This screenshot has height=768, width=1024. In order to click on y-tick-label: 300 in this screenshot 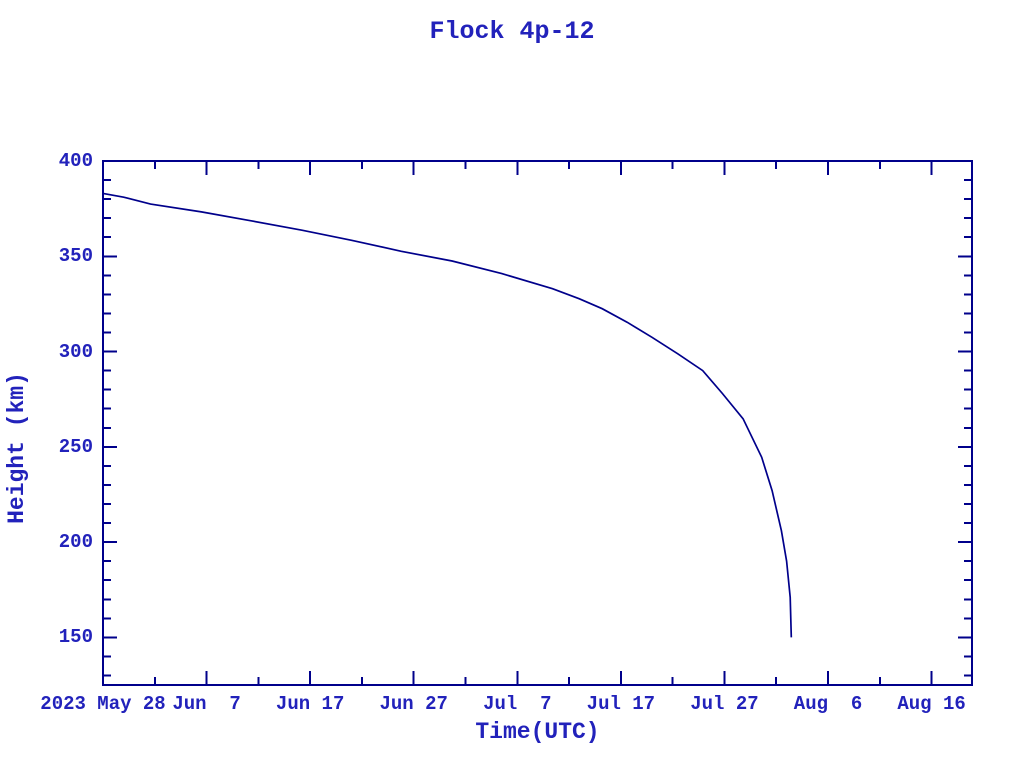, I will do `click(75, 351)`.